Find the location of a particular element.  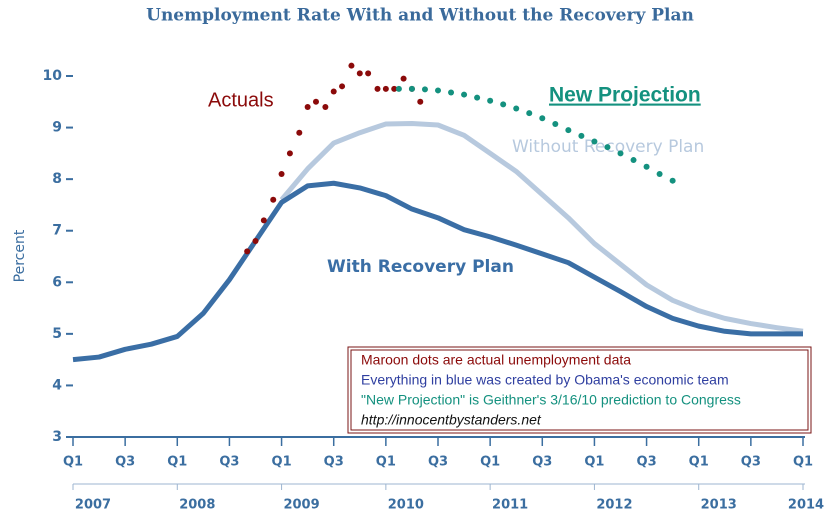

y-tick-label: 5 is located at coordinates (57, 334).